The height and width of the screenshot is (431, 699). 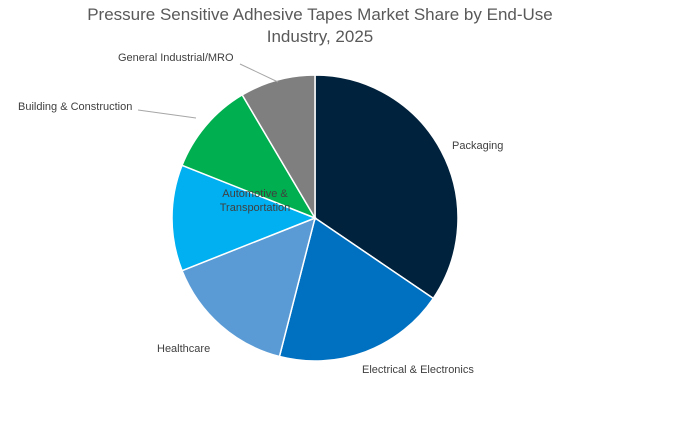 What do you see at coordinates (356, 289) in the screenshot?
I see `pie-slice-electrical-electronics` at bounding box center [356, 289].